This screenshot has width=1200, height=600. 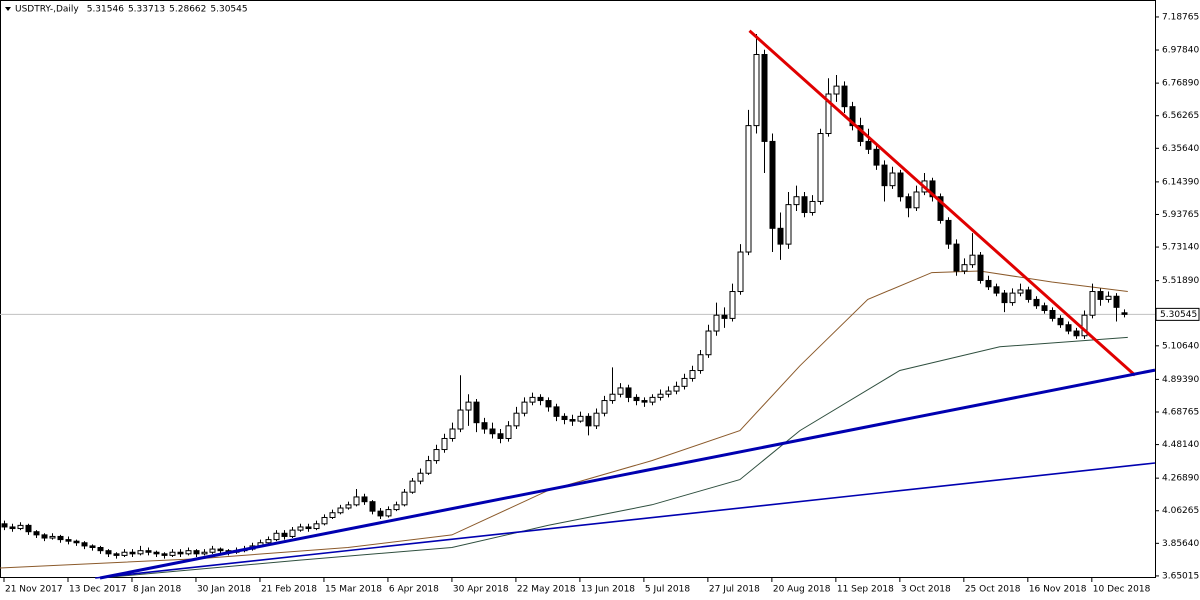 What do you see at coordinates (481, 590) in the screenshot?
I see `x-tick-label: 30 Apr 2018` at bounding box center [481, 590].